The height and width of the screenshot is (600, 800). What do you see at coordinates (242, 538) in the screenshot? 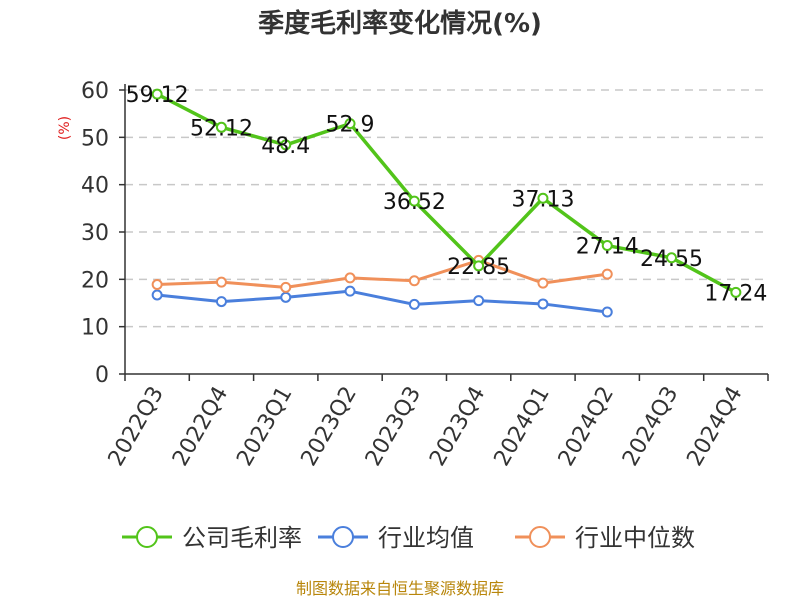
I see `legend-label: 公司毛利率` at bounding box center [242, 538].